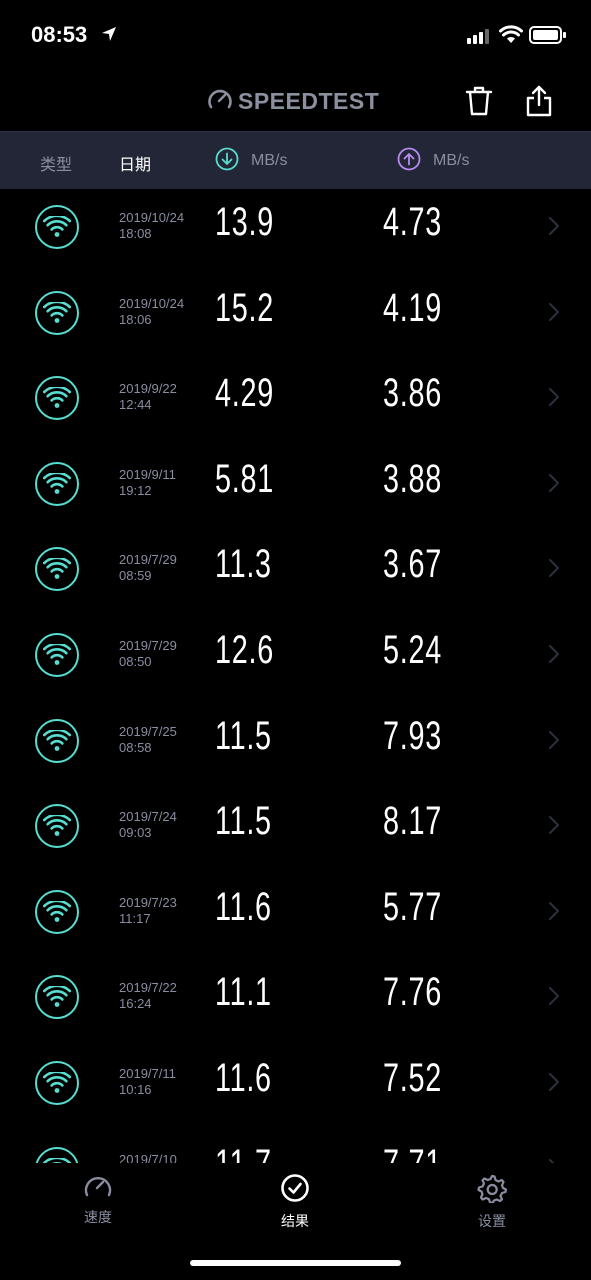  I want to click on result-row: 2019/9/11 19:12 5.81 3.88, so click(295, 488).